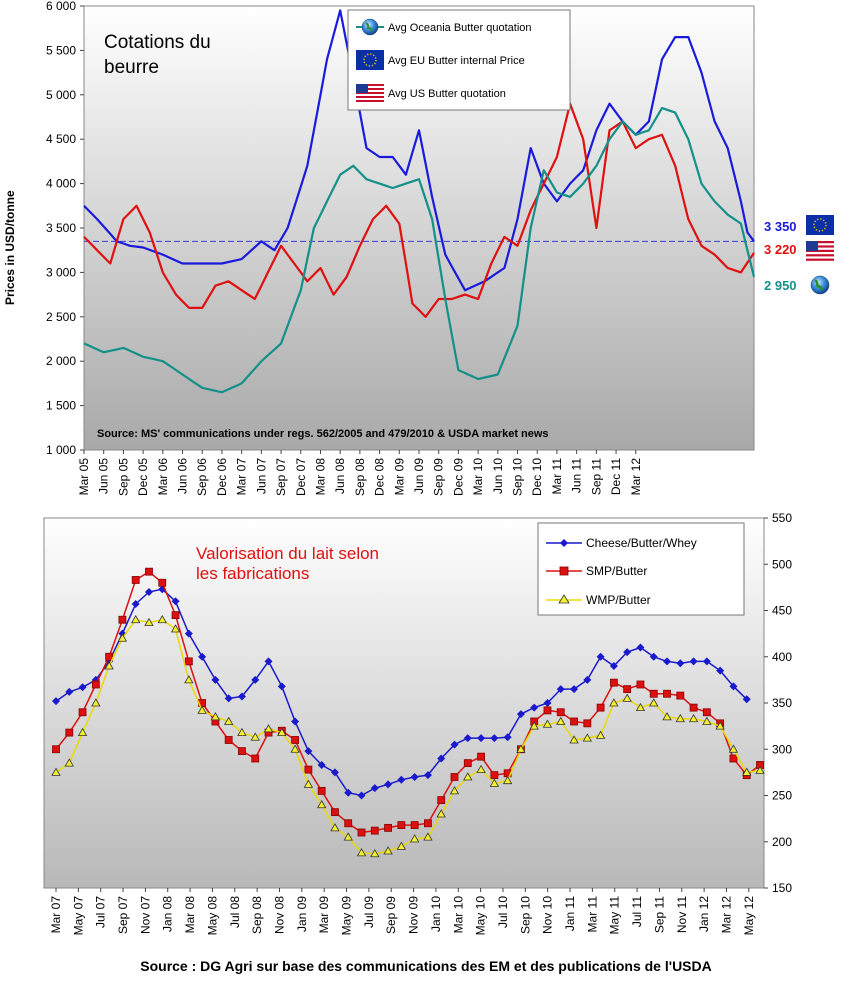  I want to click on x-tick-label: Sep 06, so click(202, 477).